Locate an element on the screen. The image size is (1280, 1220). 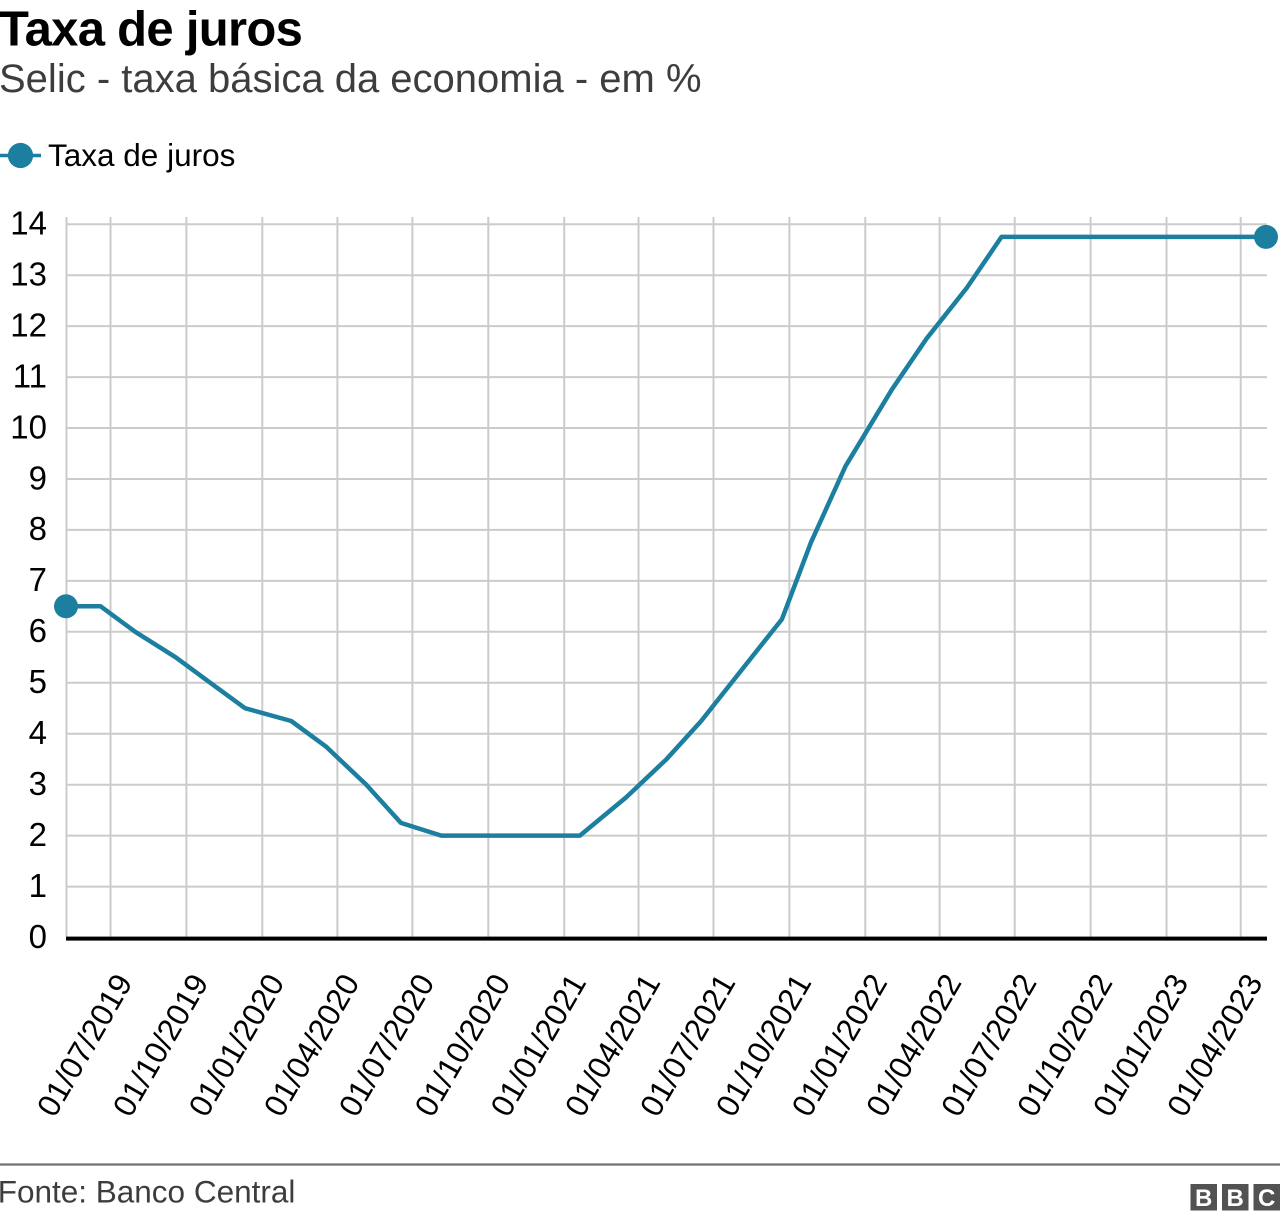
svg-text: Fonte: Banco Central is located at coordinates (147, 1192).